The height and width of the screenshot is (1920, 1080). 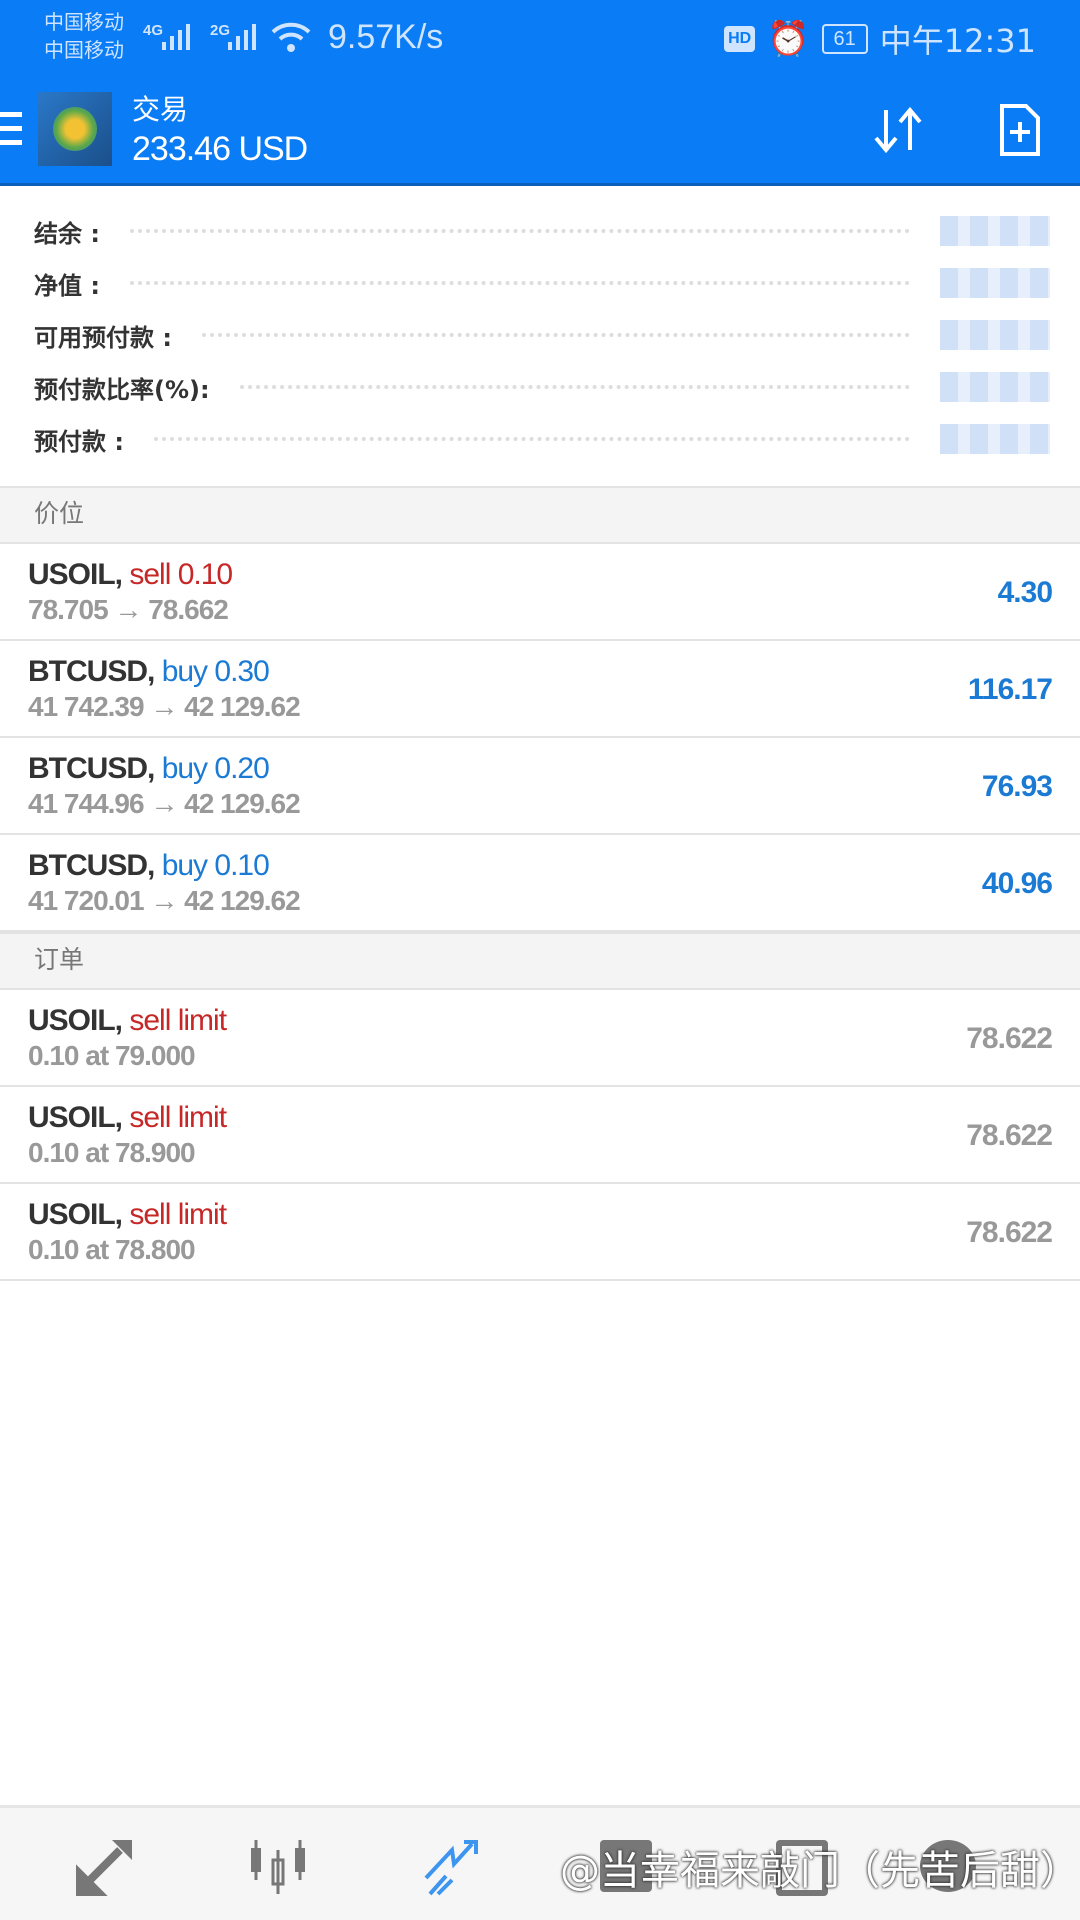 I want to click on position-side: buy 0.20, so click(x=215, y=768).